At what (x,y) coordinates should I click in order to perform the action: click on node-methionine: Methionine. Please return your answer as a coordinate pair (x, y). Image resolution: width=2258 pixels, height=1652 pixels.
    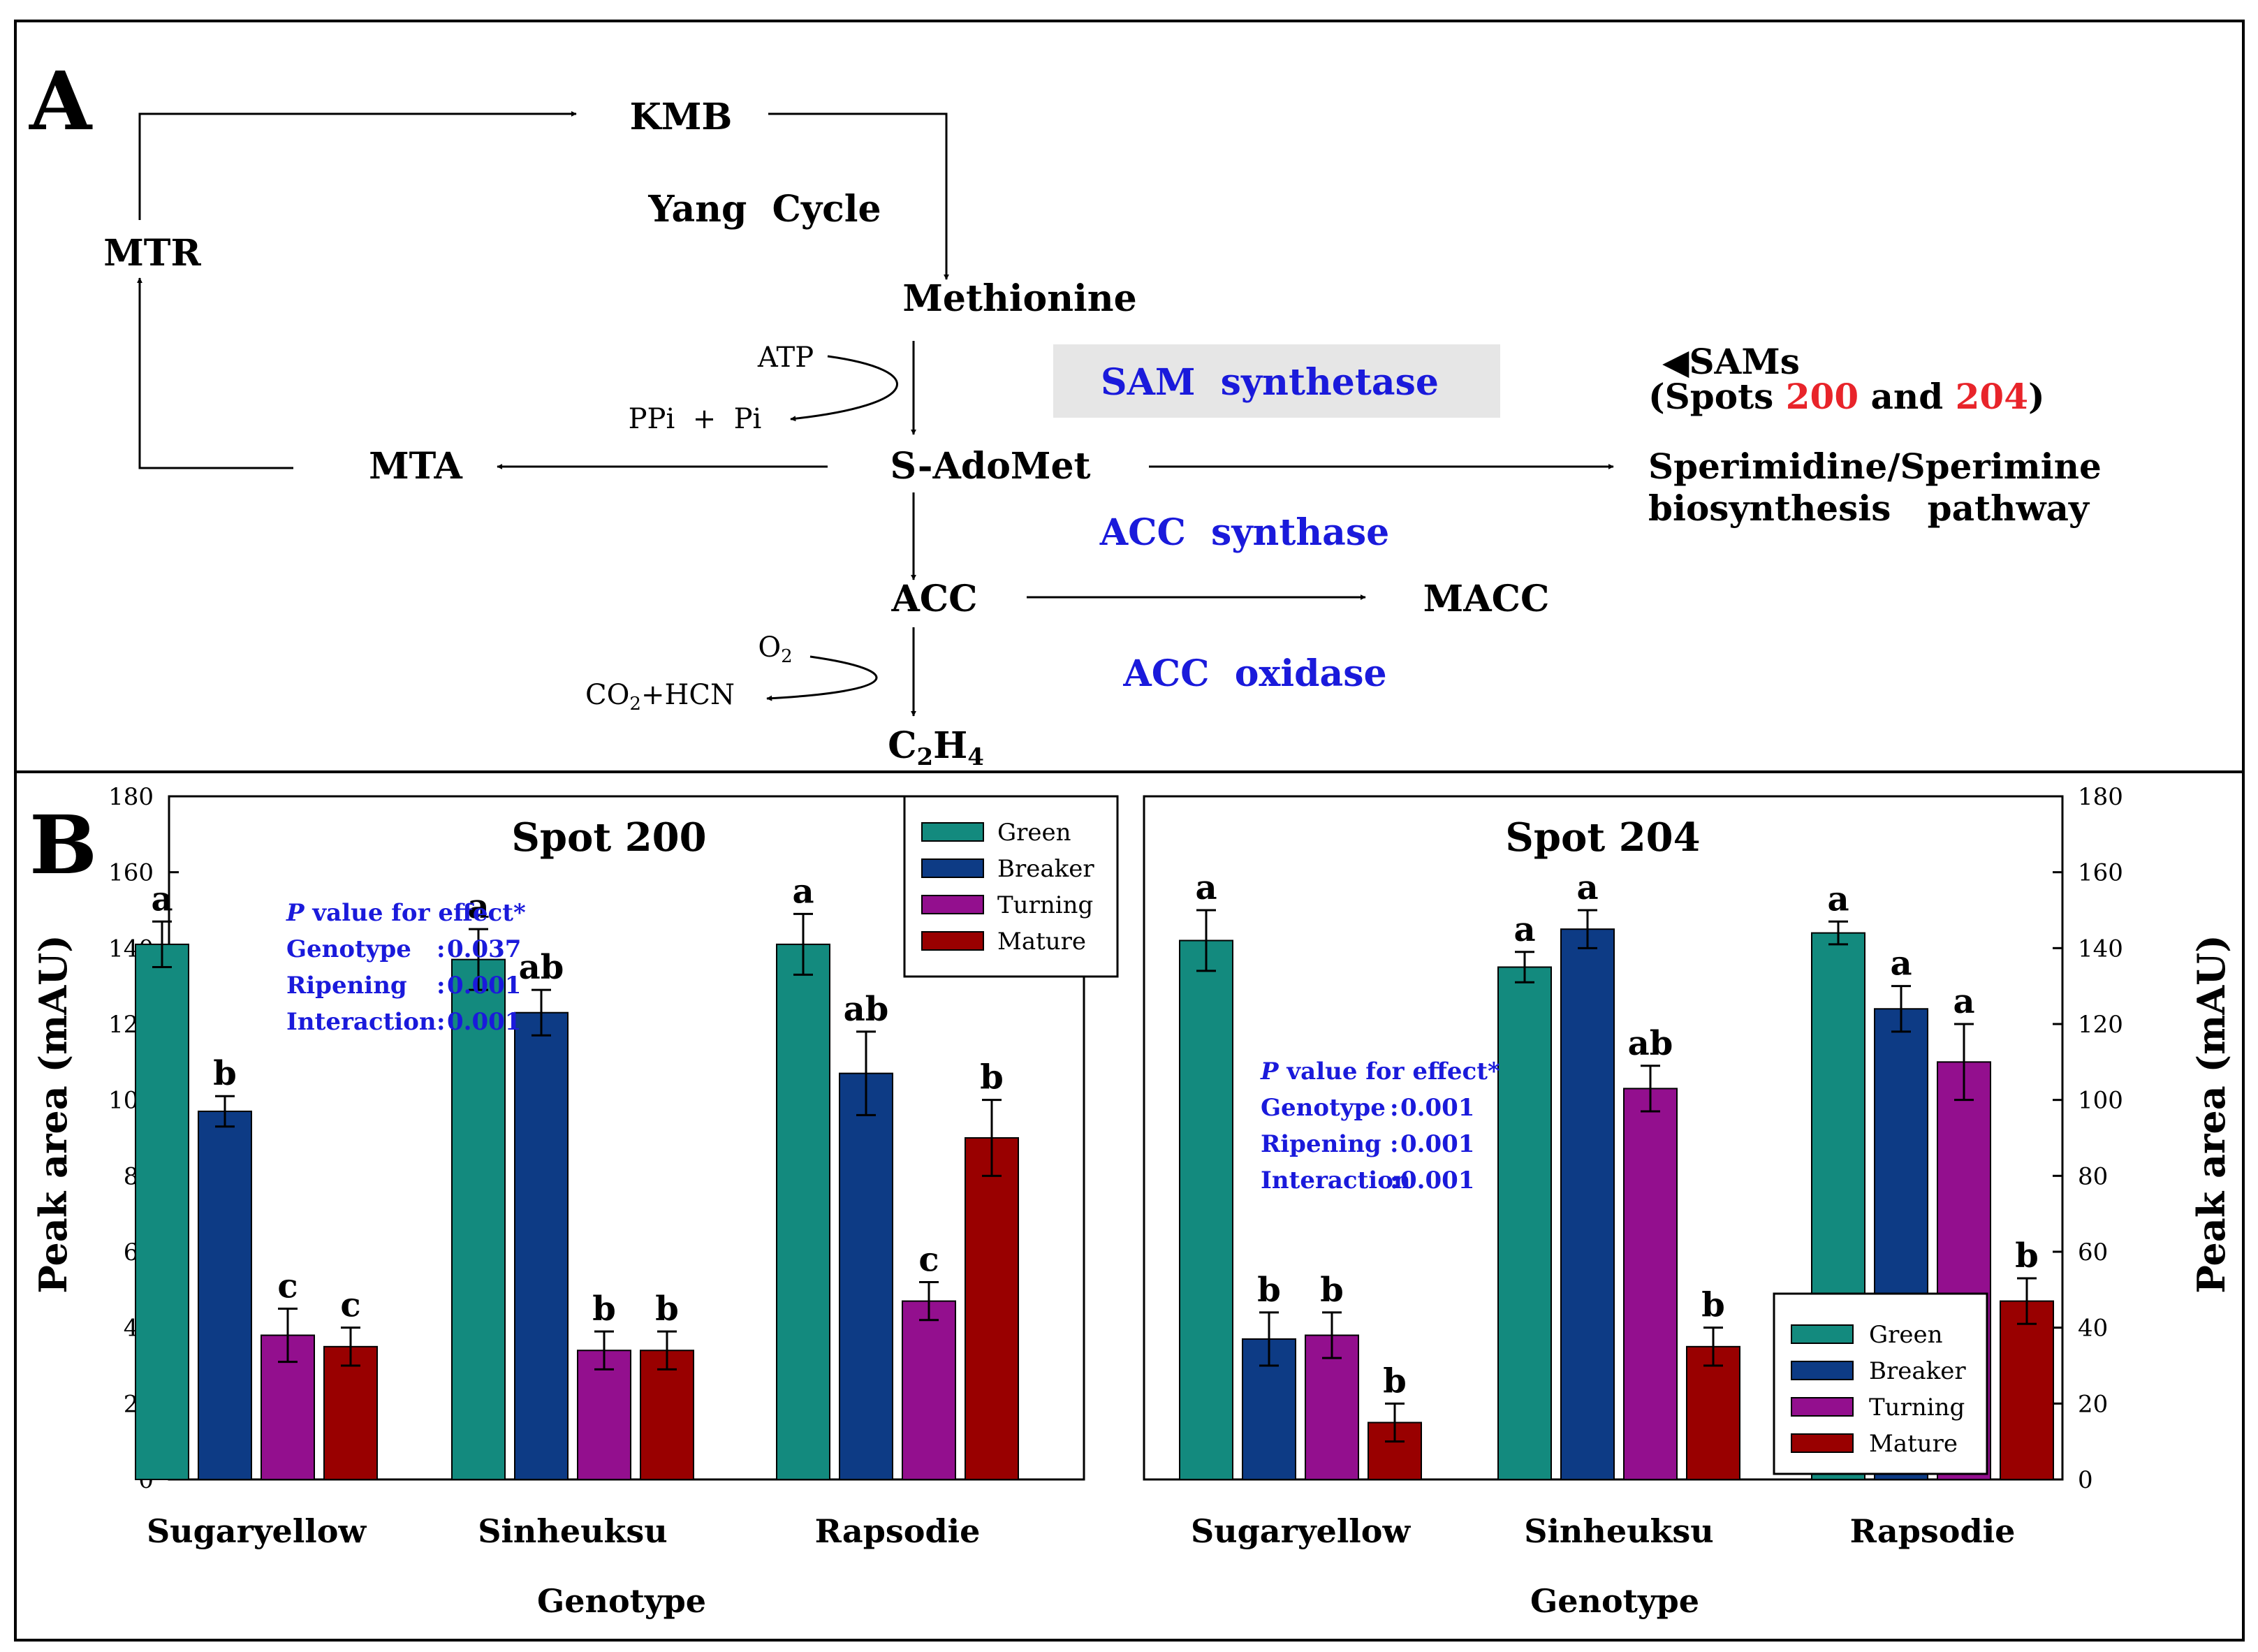
    Looking at the image, I should click on (1019, 298).